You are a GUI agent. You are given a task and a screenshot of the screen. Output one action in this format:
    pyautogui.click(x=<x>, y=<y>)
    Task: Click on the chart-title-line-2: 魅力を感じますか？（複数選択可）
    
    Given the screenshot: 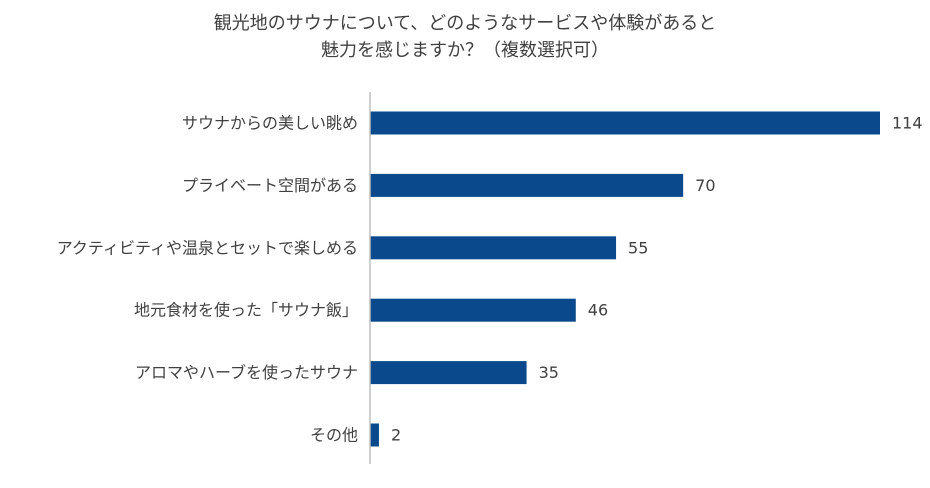 What is the action you would take?
    pyautogui.click(x=465, y=50)
    